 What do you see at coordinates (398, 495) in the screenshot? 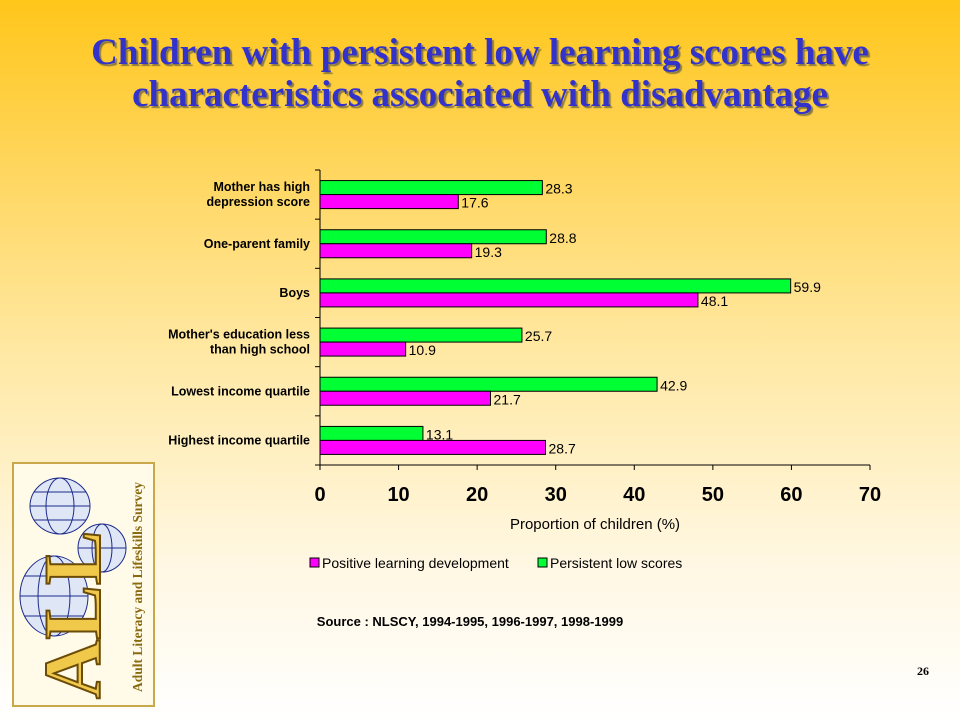
I see `x-tick-label: 10` at bounding box center [398, 495].